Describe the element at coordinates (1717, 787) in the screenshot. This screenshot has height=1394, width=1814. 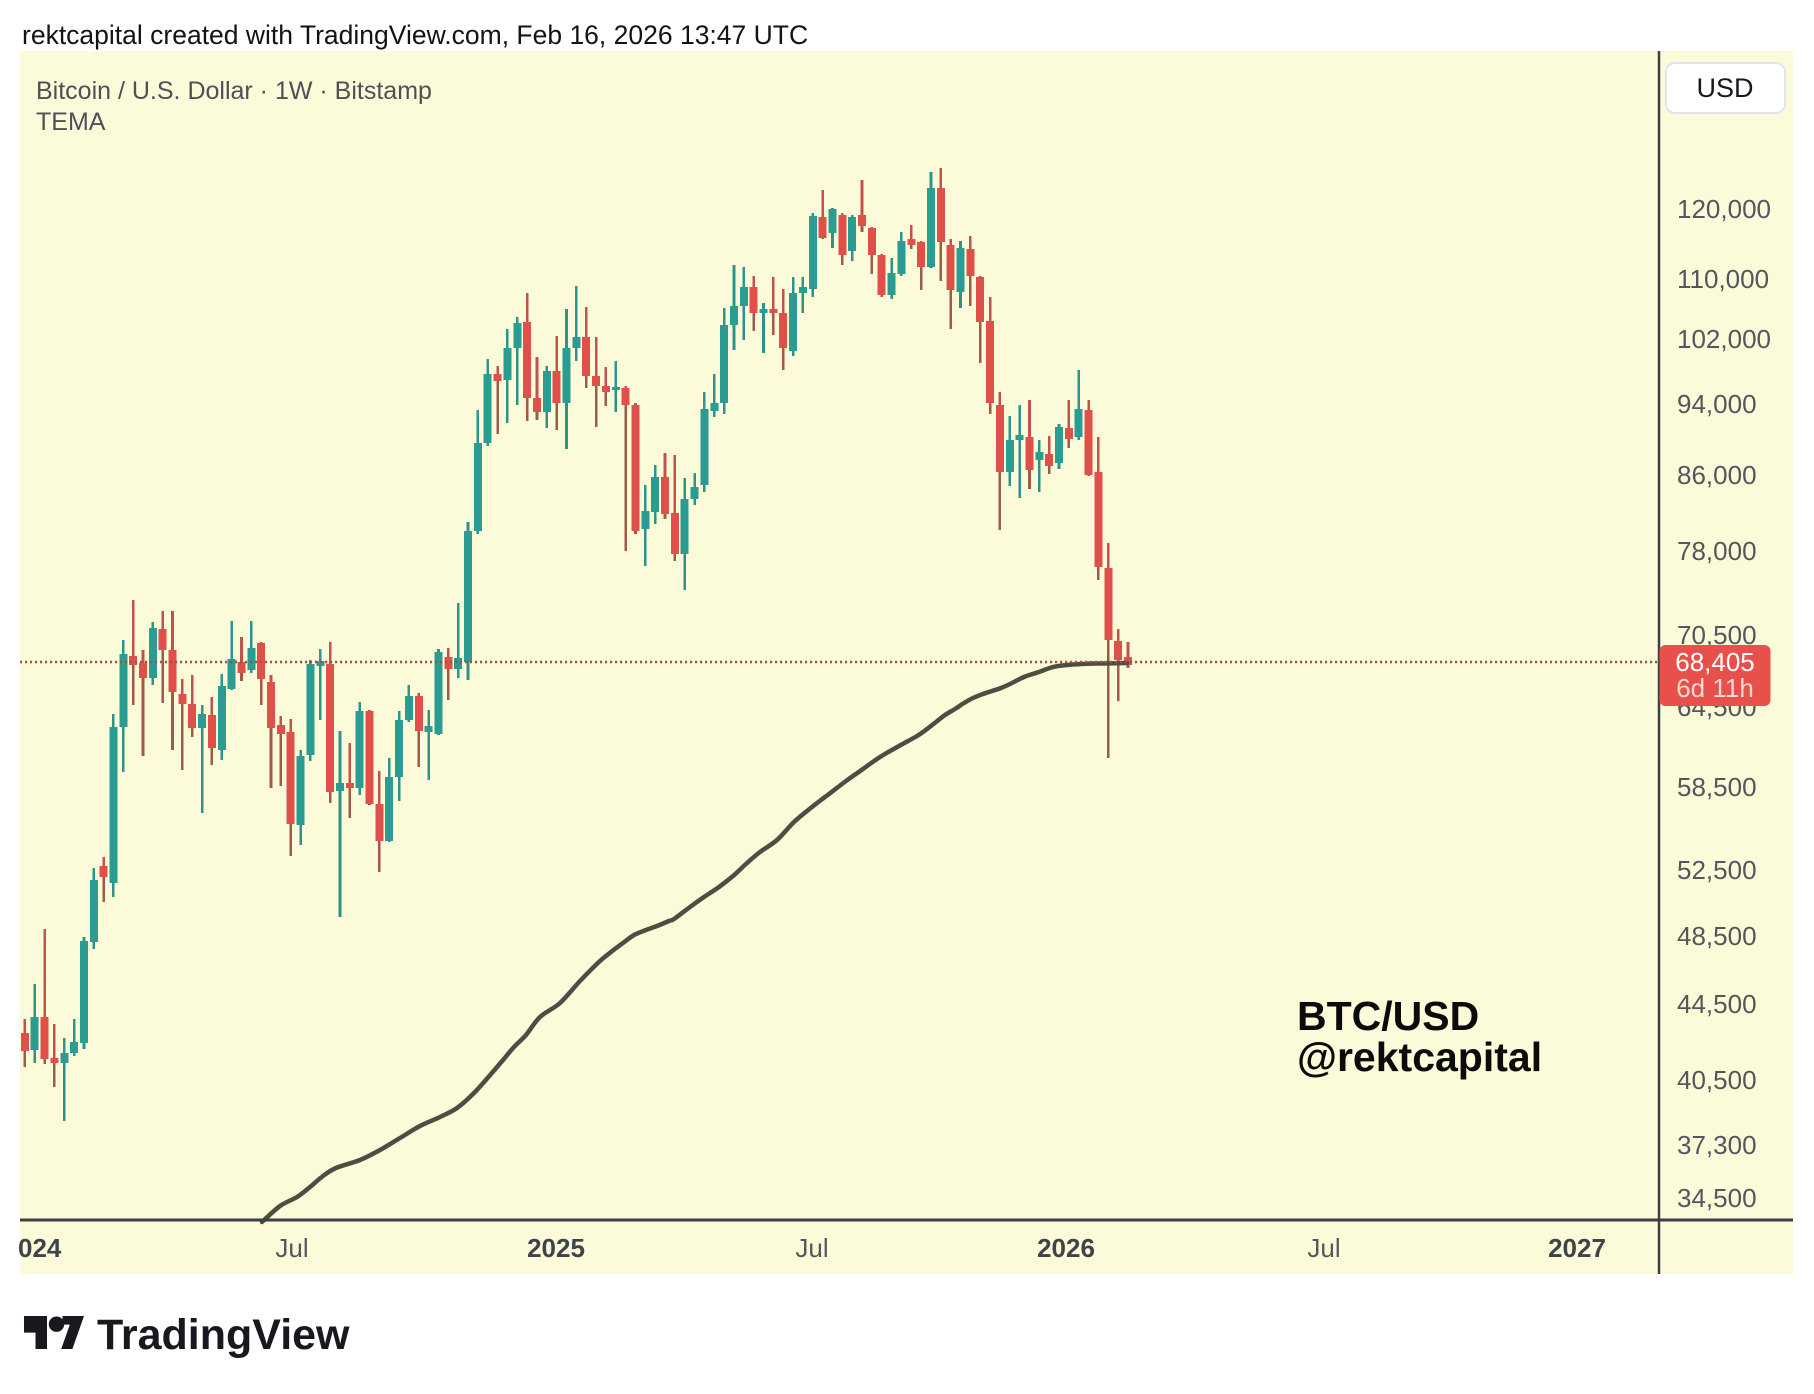
I see `svg-text: 58,500` at that location.